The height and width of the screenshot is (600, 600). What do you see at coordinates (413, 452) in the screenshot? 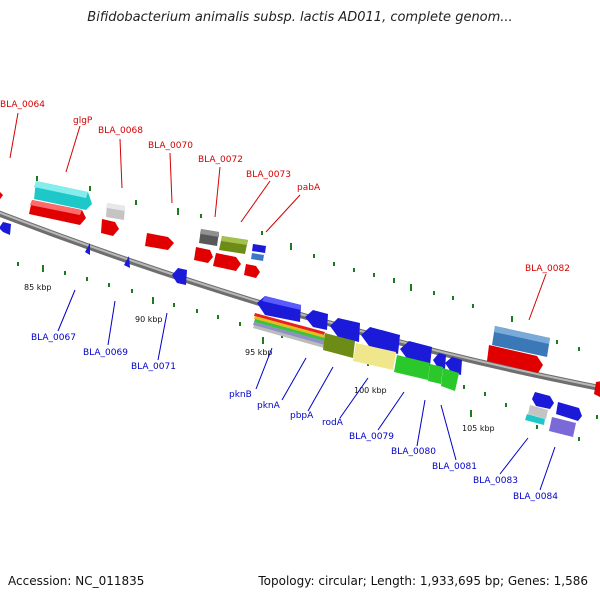
I see `gene-label: BLA_0080` at bounding box center [413, 452].